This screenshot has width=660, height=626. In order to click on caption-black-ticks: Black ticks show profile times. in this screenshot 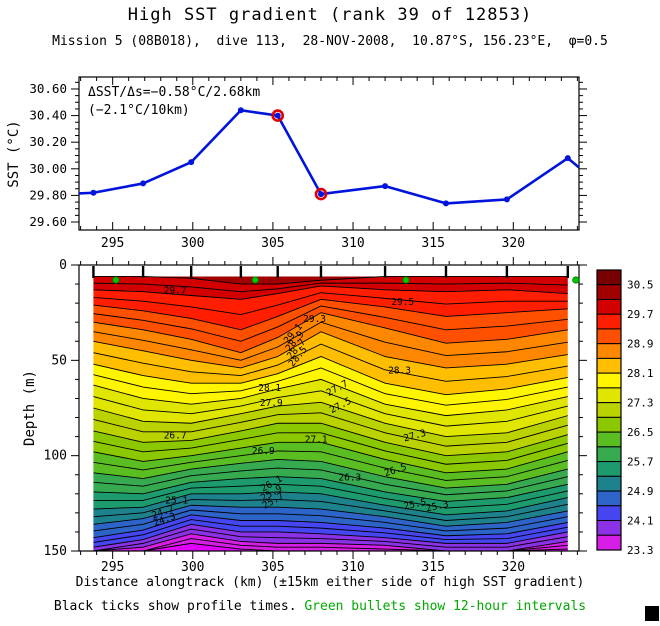, I will do `click(179, 606)`.